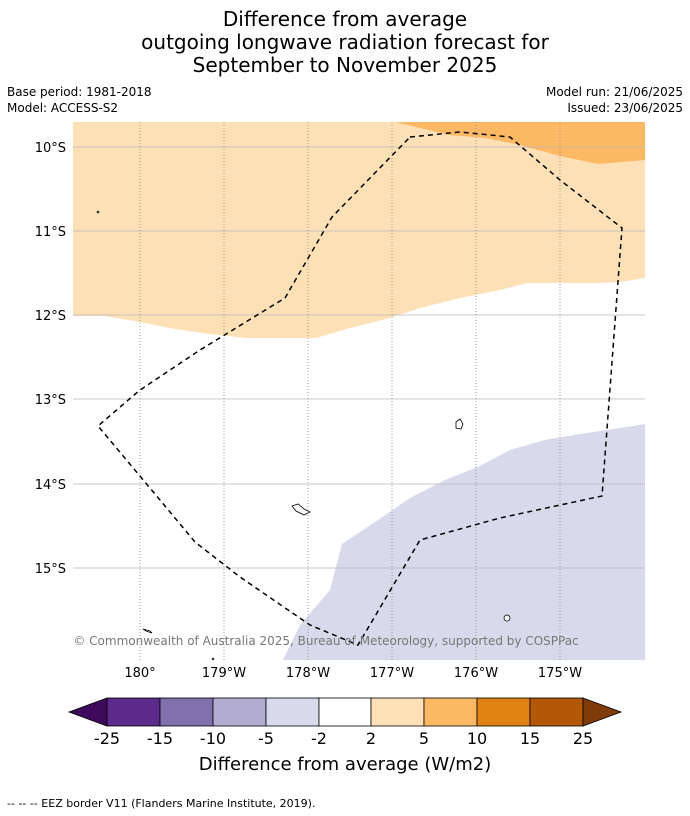  What do you see at coordinates (213, 658) in the screenshot?
I see `islet-south` at bounding box center [213, 658].